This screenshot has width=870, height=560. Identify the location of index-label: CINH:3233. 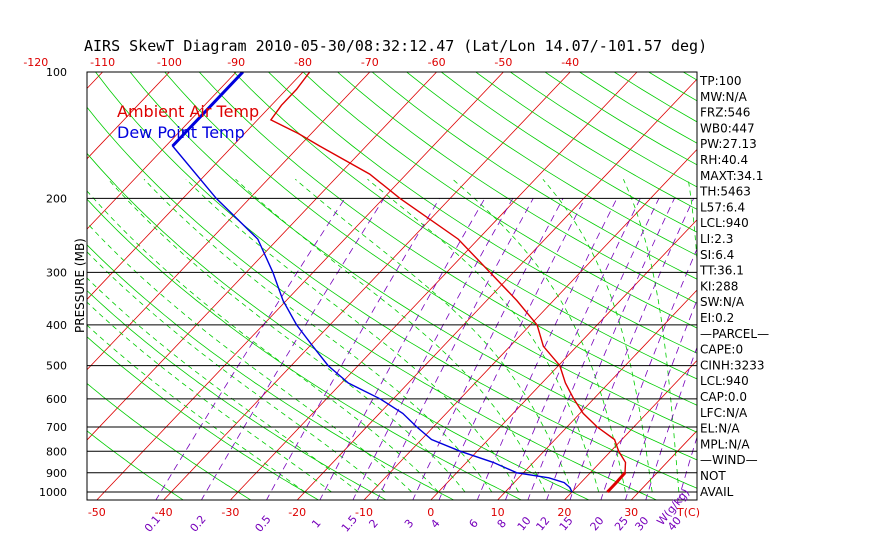
(732, 365).